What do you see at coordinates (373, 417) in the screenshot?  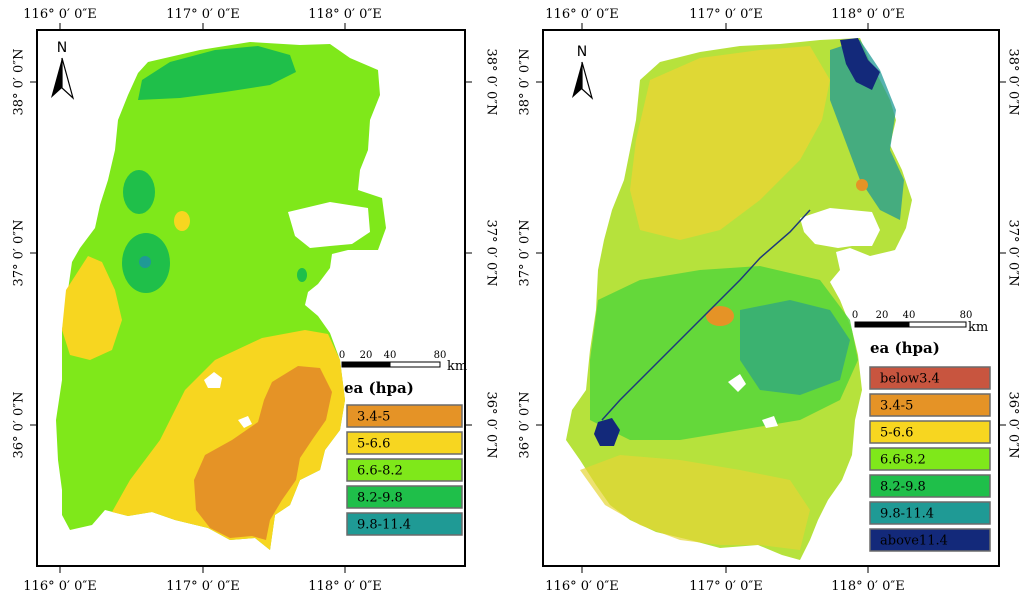 I see `left-legend-label-0: 3.4-5` at bounding box center [373, 417].